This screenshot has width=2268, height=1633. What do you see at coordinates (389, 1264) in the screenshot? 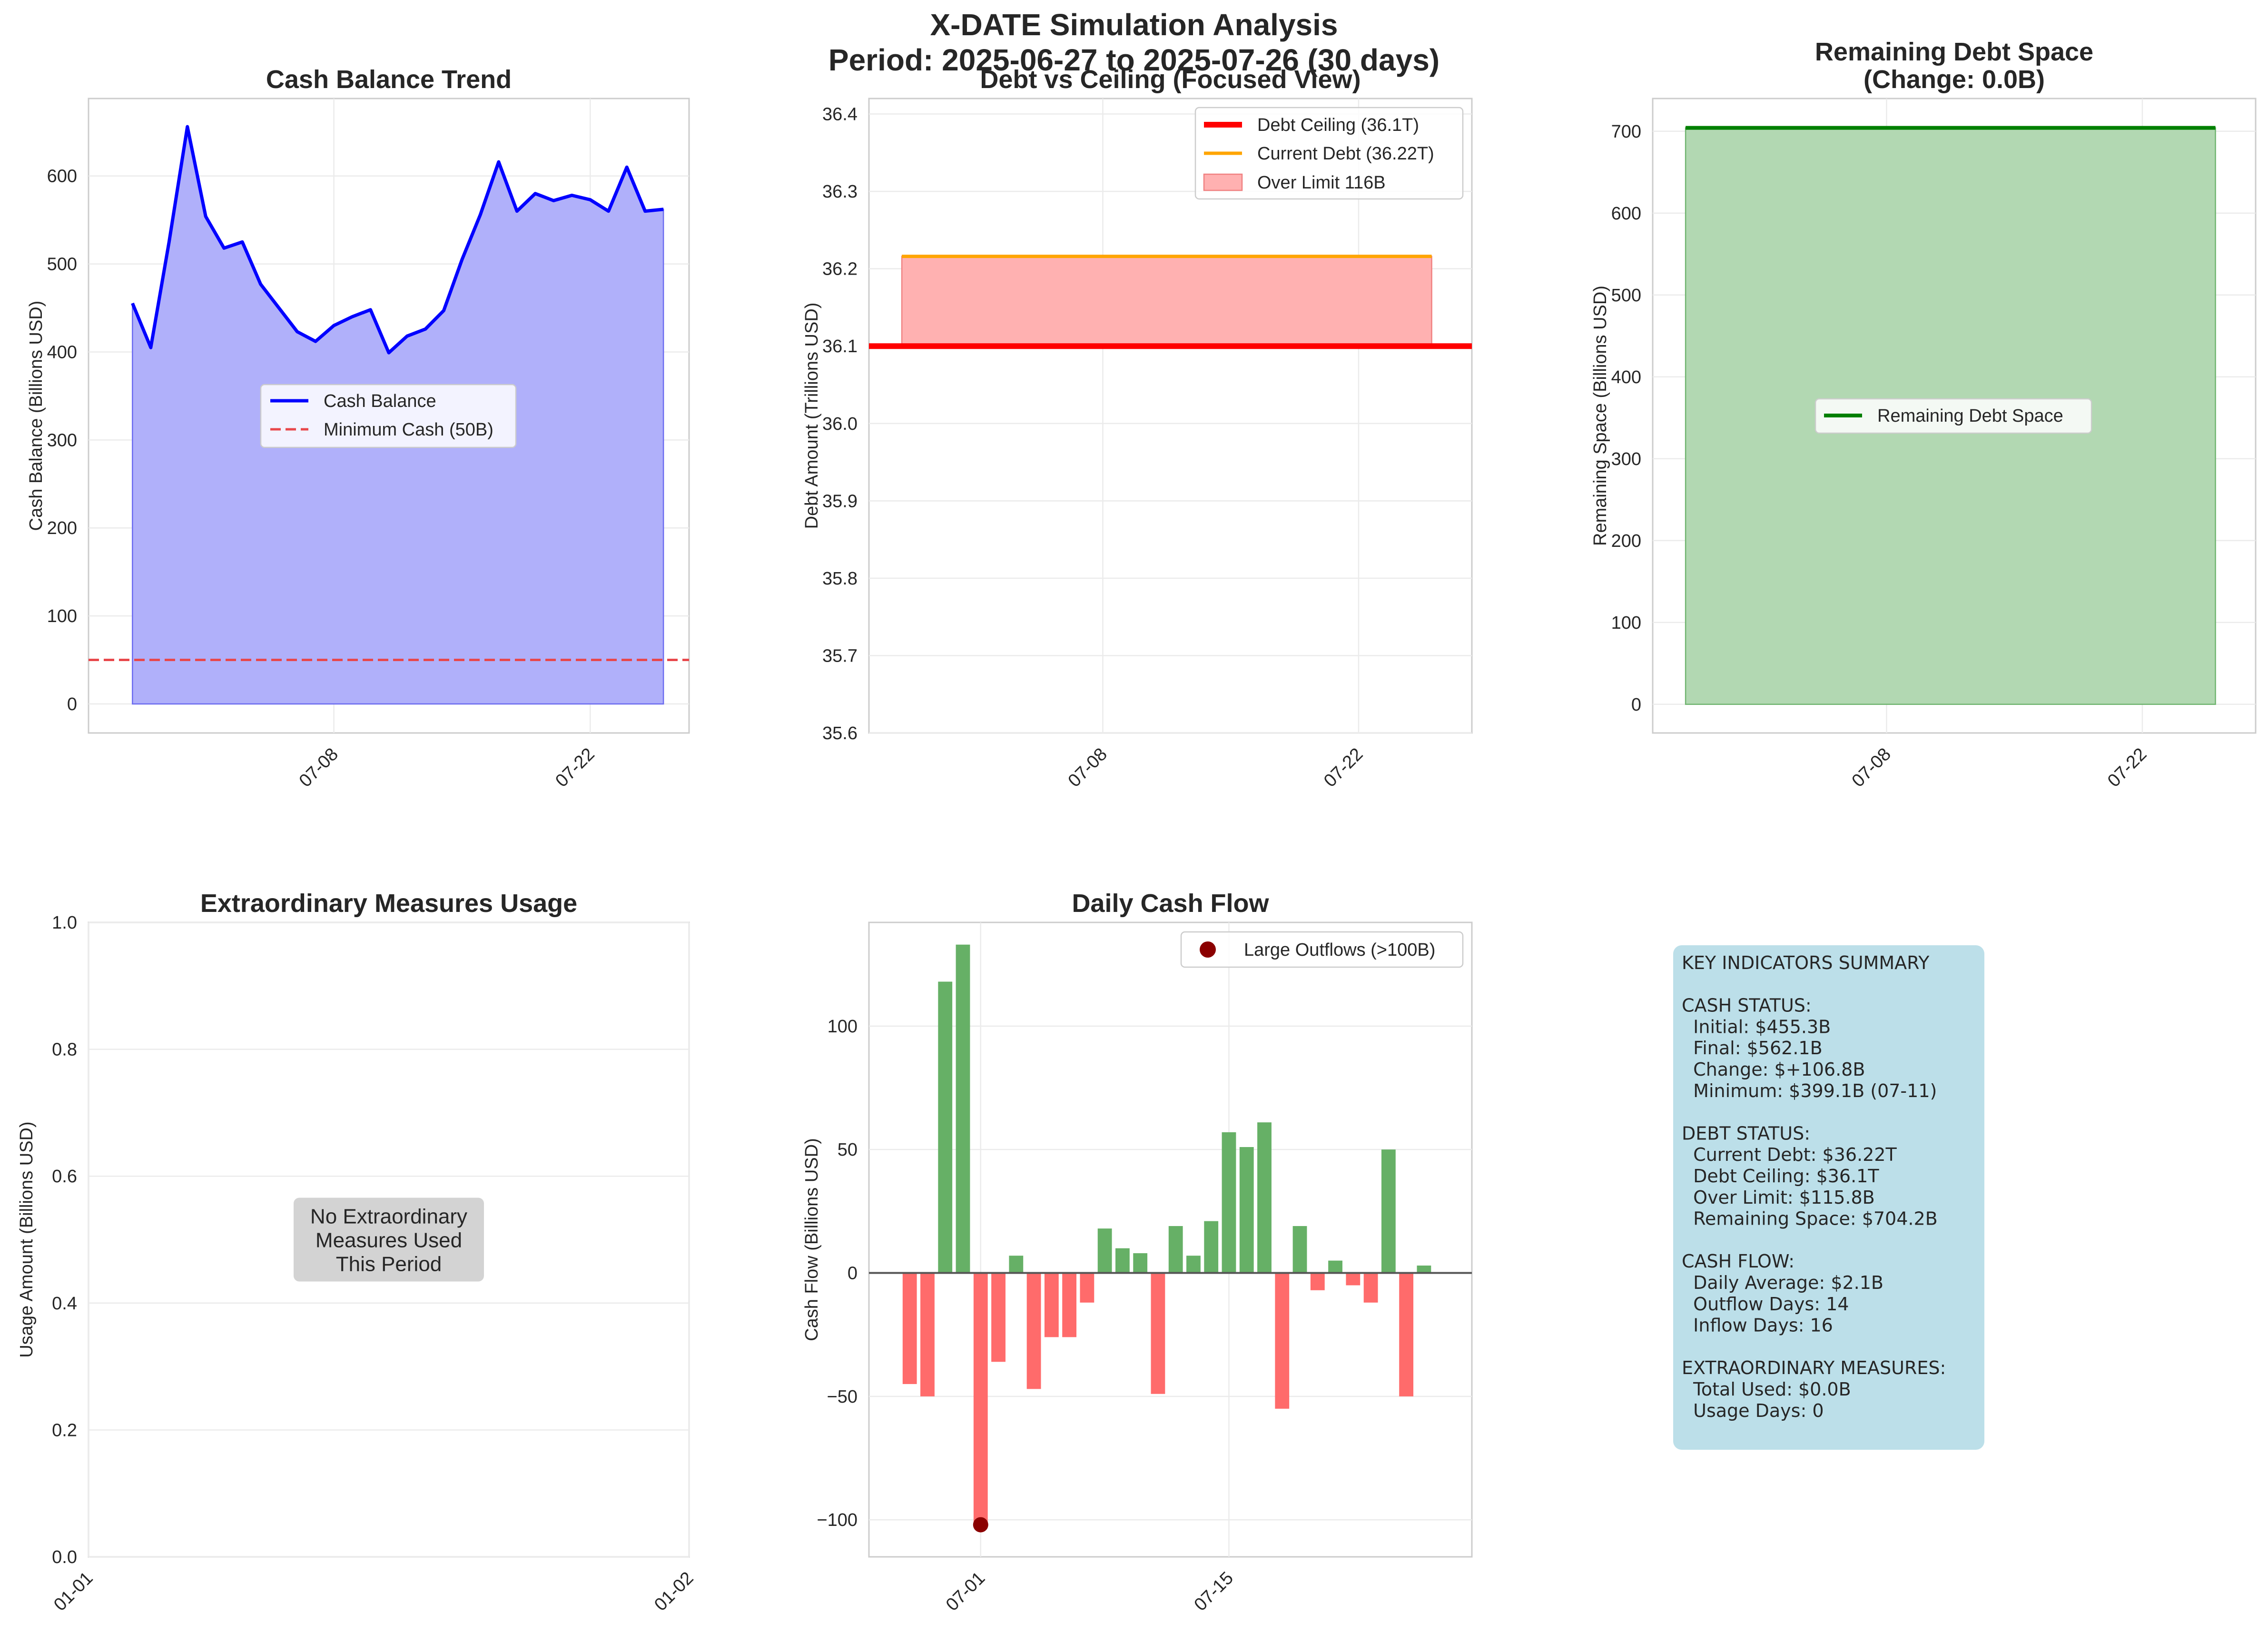
I see `no-measures-text: This Period` at bounding box center [389, 1264].